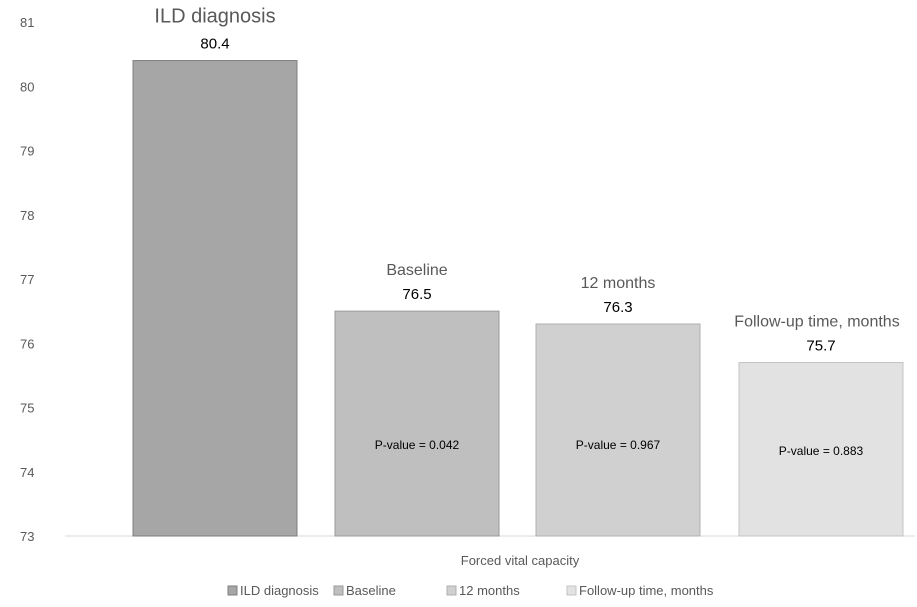 The width and height of the screenshot is (917, 607). I want to click on y-tick-label: 77, so click(27, 279).